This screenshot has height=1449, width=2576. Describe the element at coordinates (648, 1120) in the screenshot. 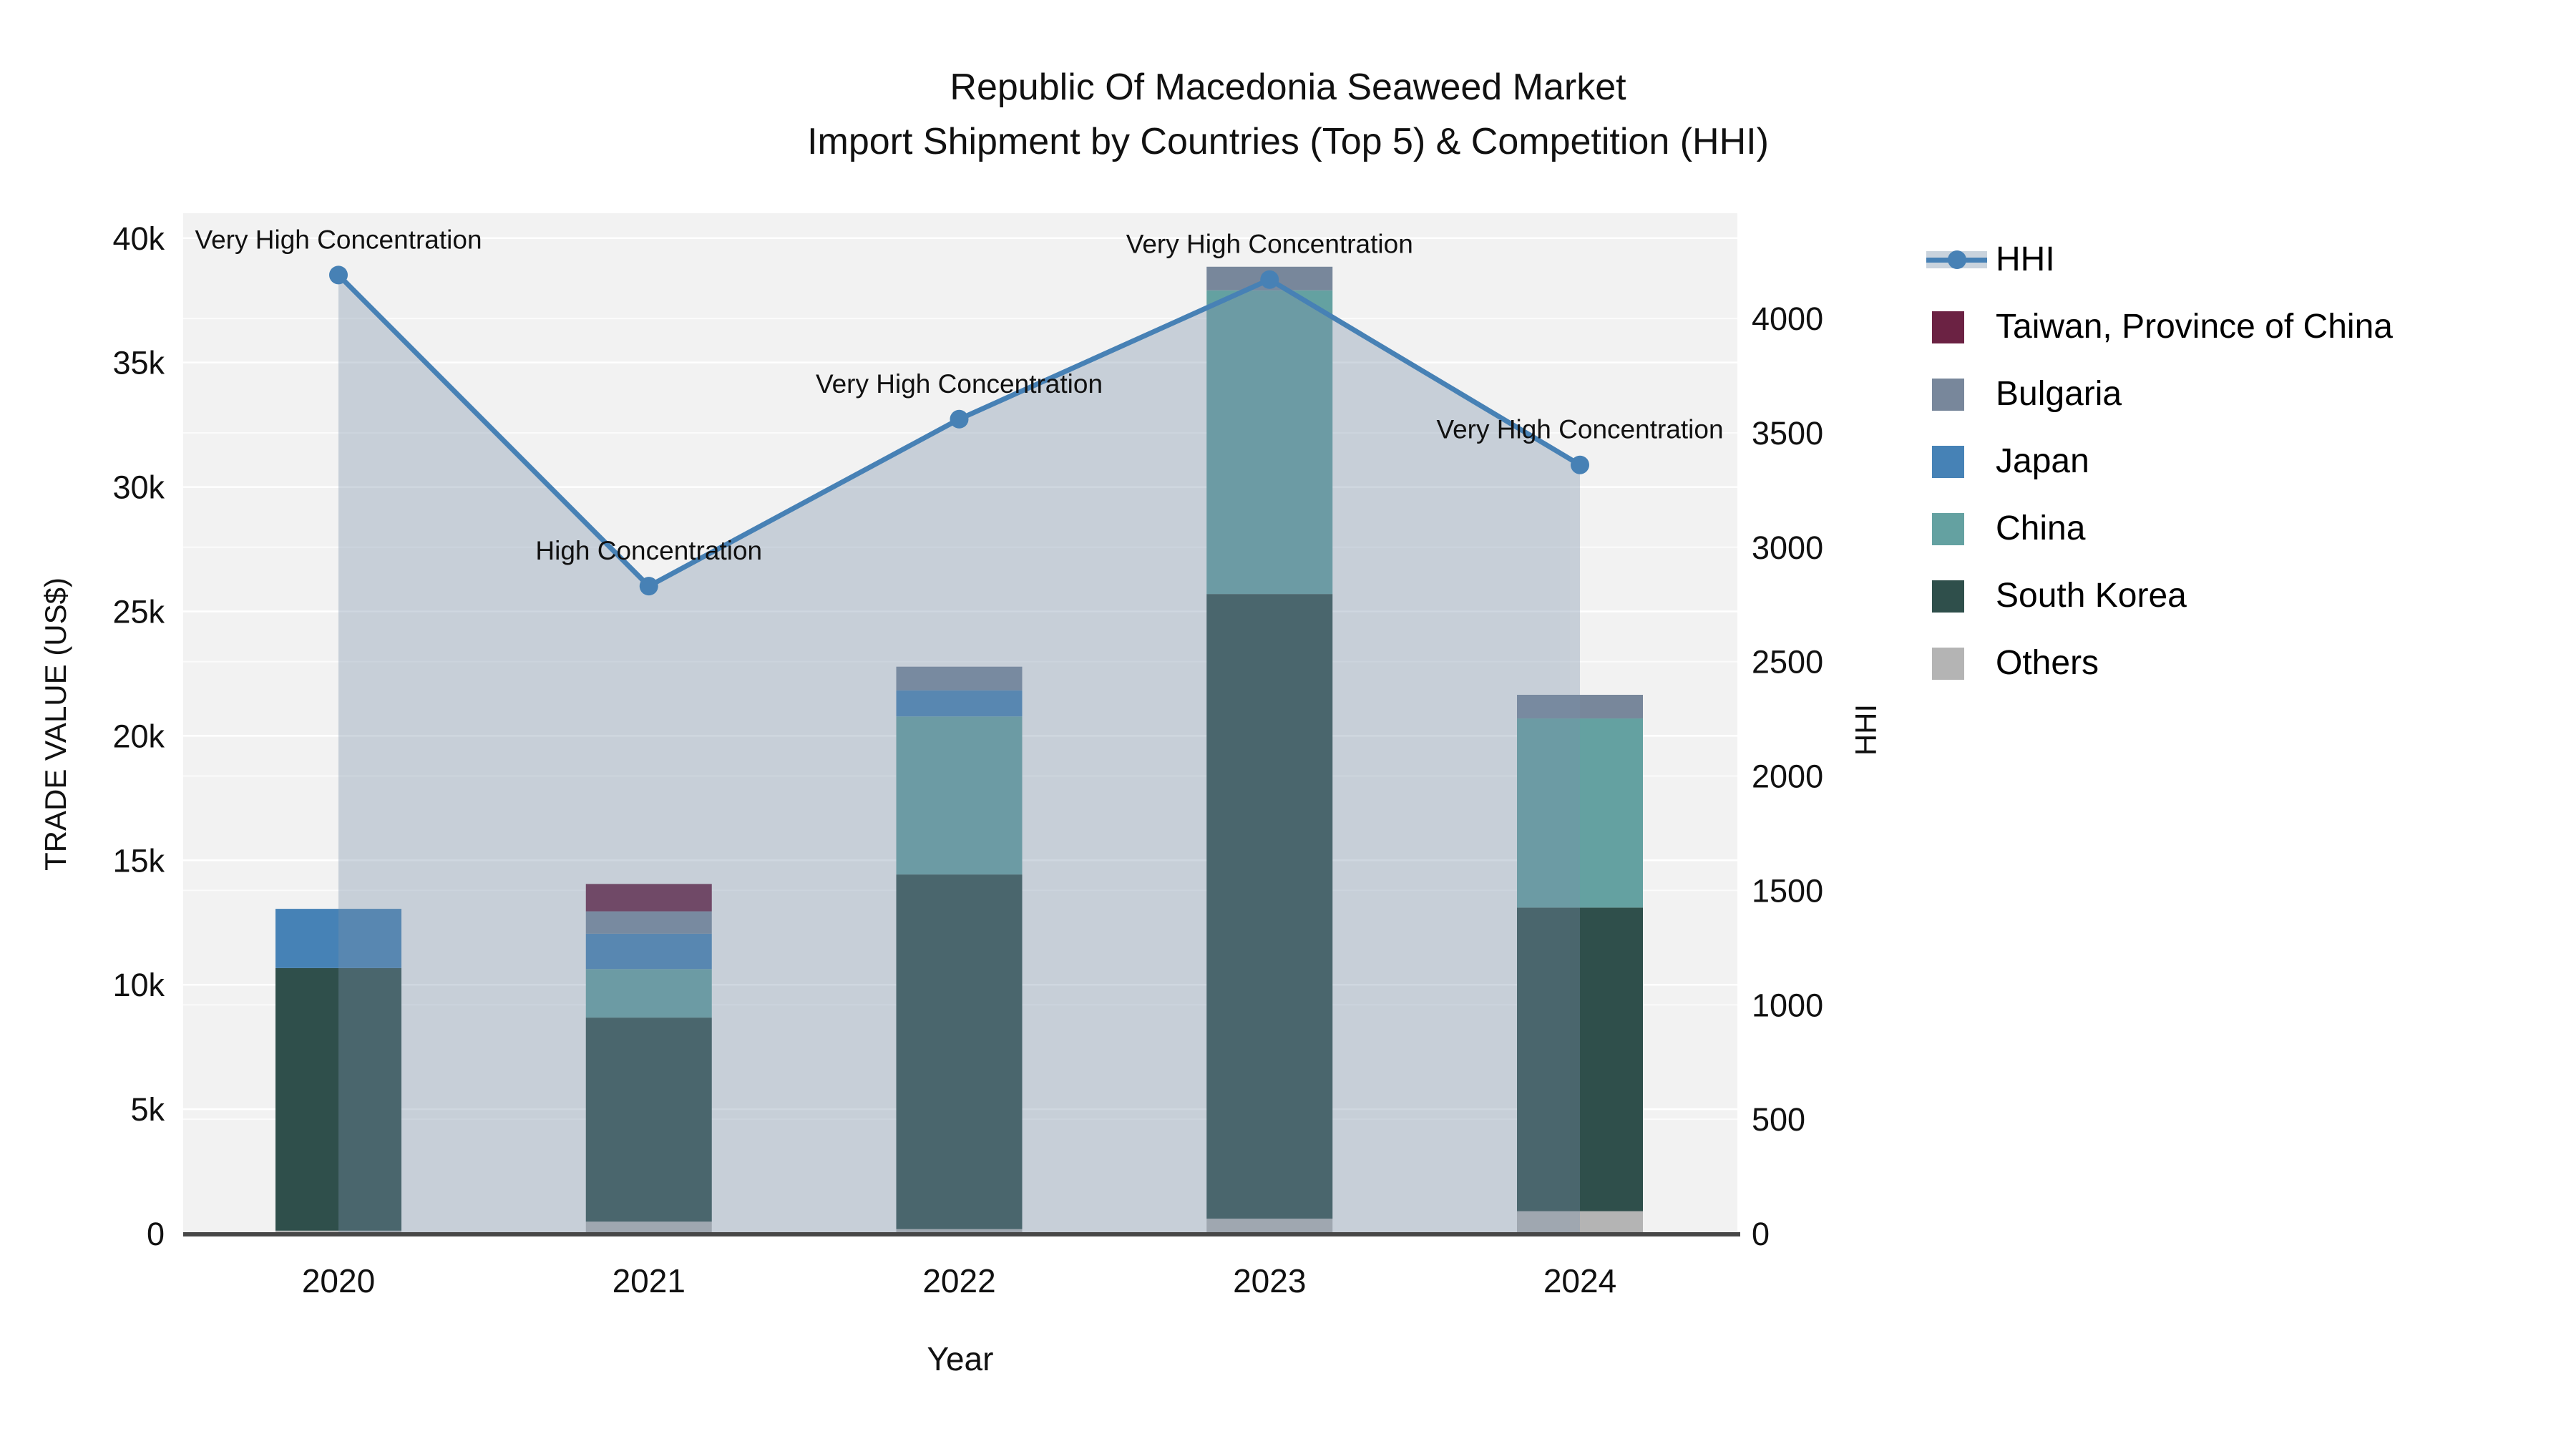

I see `bar-2021-south-korea` at that location.